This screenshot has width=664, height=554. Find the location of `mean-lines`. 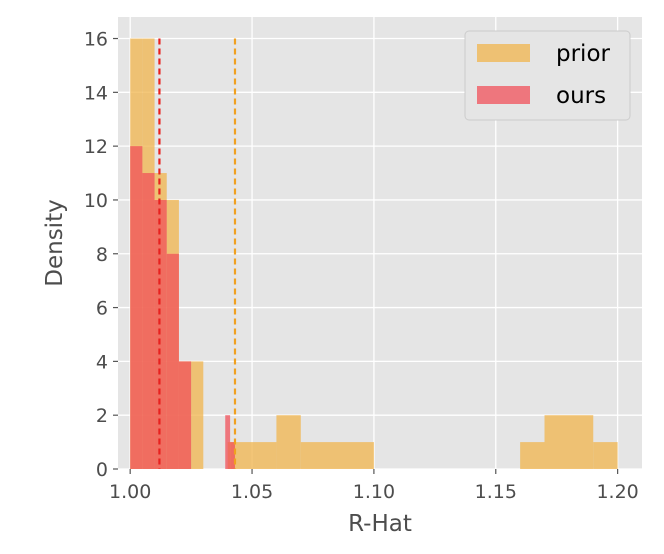

mean-lines is located at coordinates (197, 253).